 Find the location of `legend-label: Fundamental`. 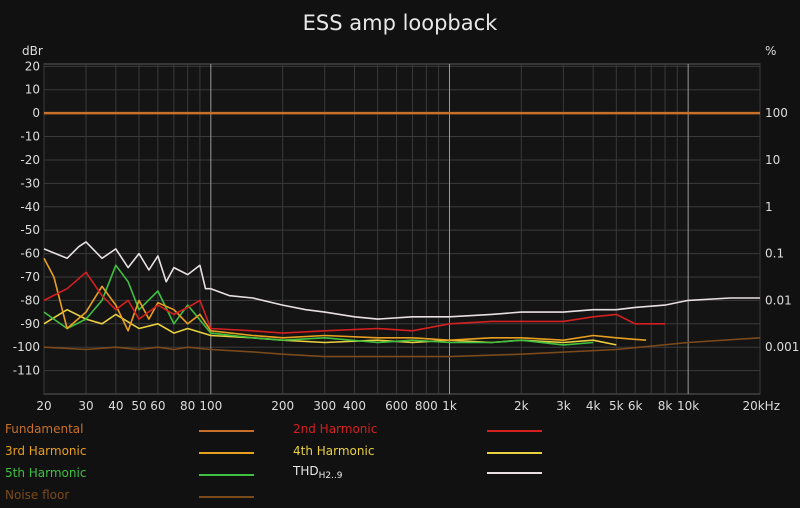

legend-label: Fundamental is located at coordinates (44, 429).